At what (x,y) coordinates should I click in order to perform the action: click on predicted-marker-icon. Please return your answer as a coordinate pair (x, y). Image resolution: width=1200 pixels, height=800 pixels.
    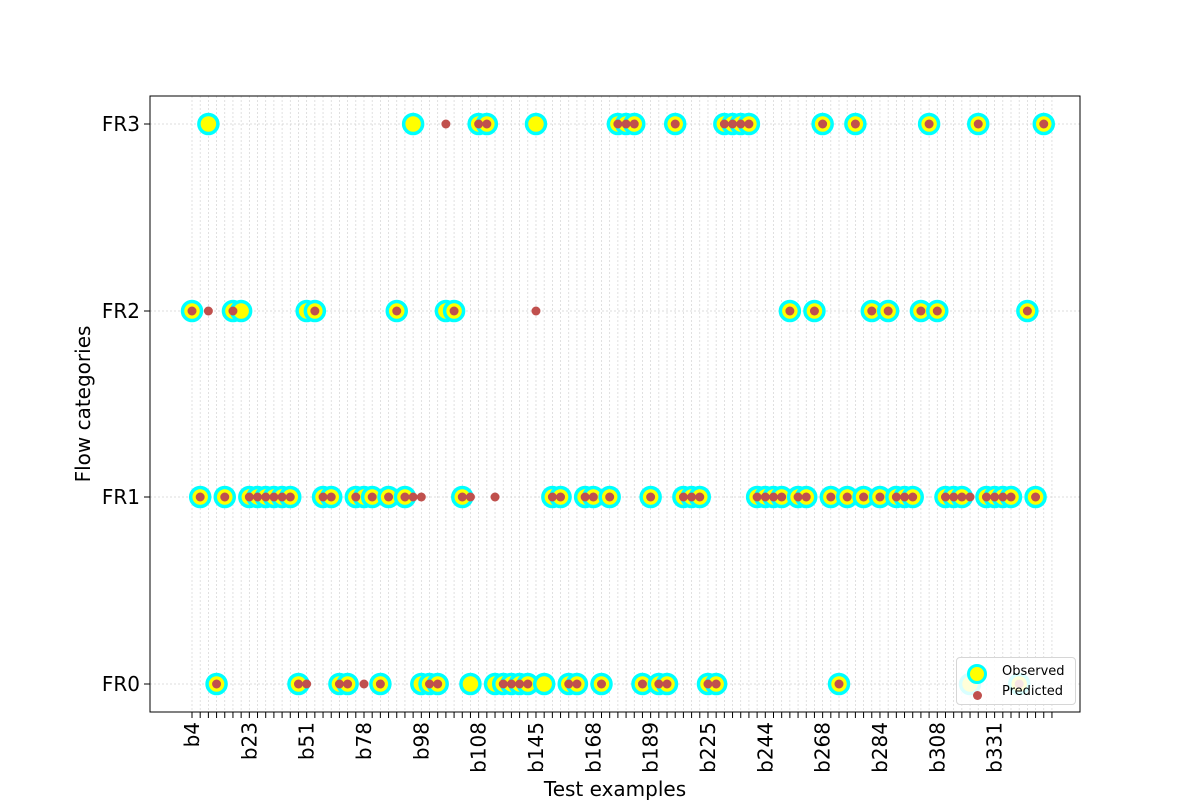
    Looking at the image, I should click on (977, 695).